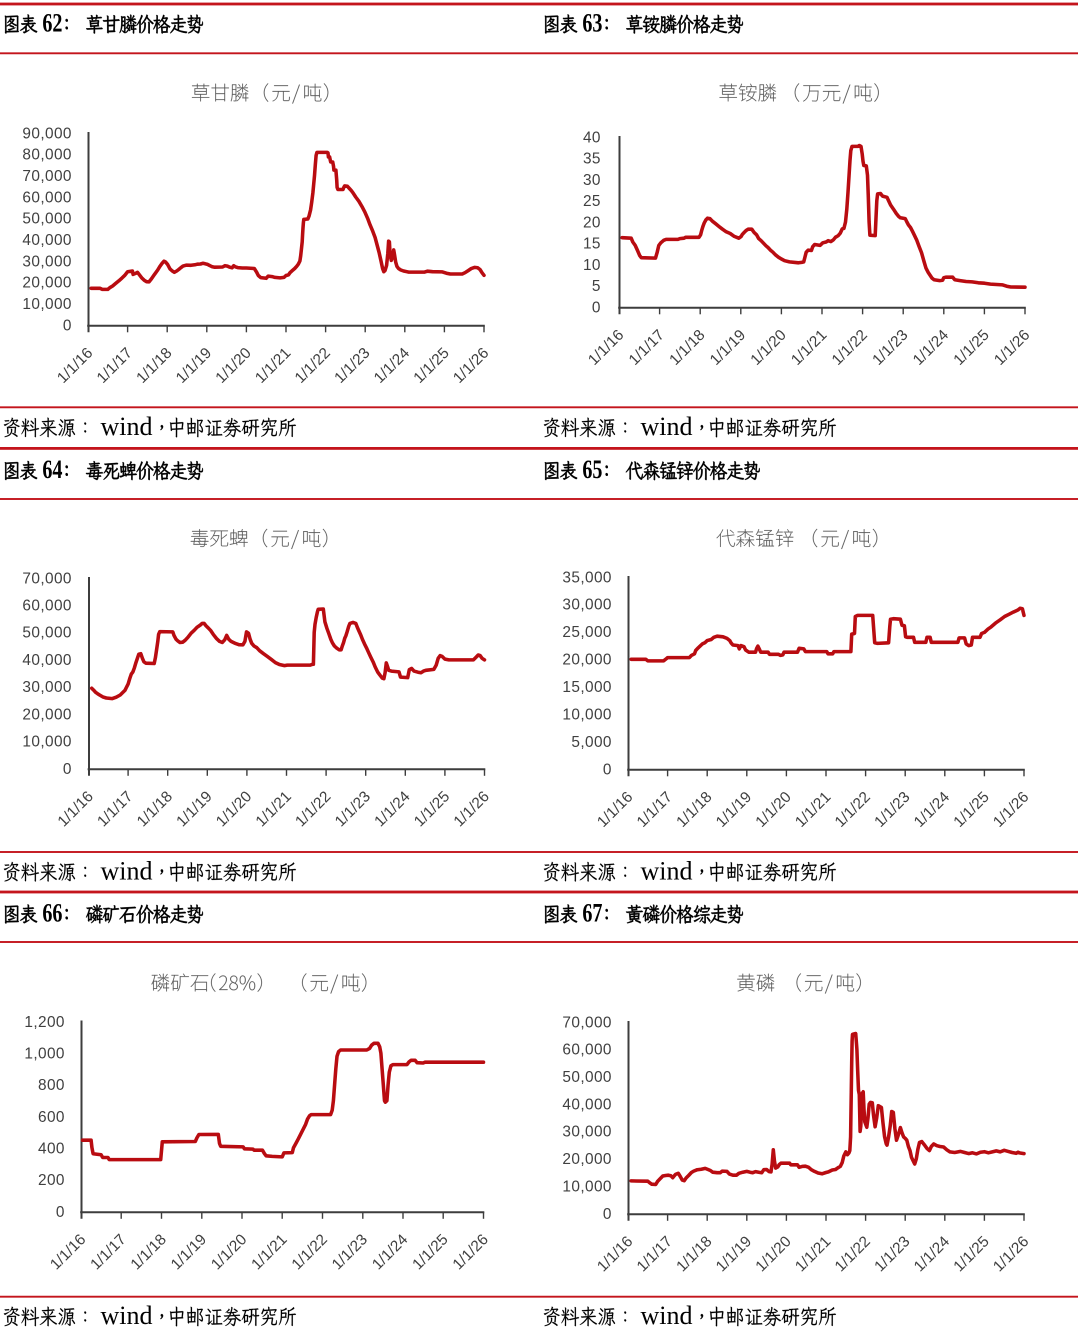 This screenshot has width=1080, height=1342. I want to click on svg-text: 40, so click(592, 137).